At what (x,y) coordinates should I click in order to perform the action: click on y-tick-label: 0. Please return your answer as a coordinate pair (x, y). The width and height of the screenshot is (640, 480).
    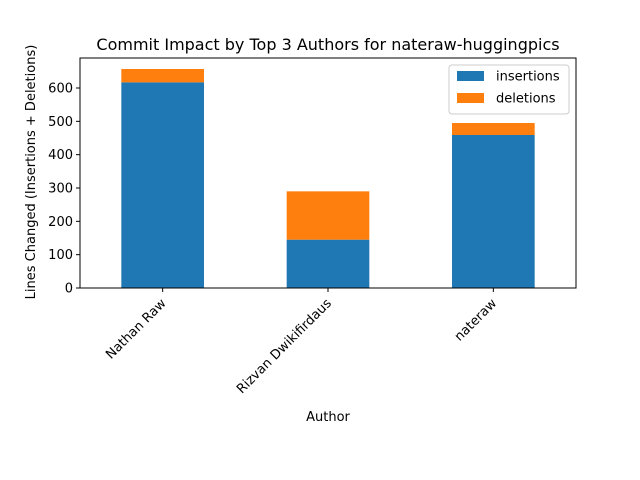
    Looking at the image, I should click on (69, 289).